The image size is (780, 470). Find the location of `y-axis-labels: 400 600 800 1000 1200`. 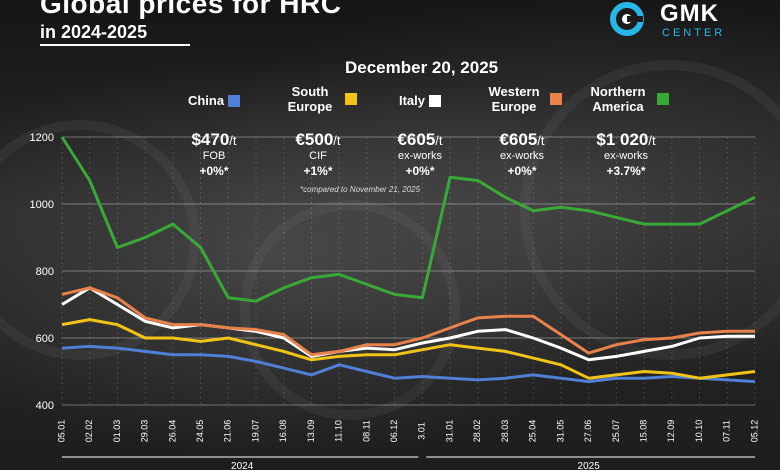

y-axis-labels: 400 600 800 1000 1200 is located at coordinates (42, 272).